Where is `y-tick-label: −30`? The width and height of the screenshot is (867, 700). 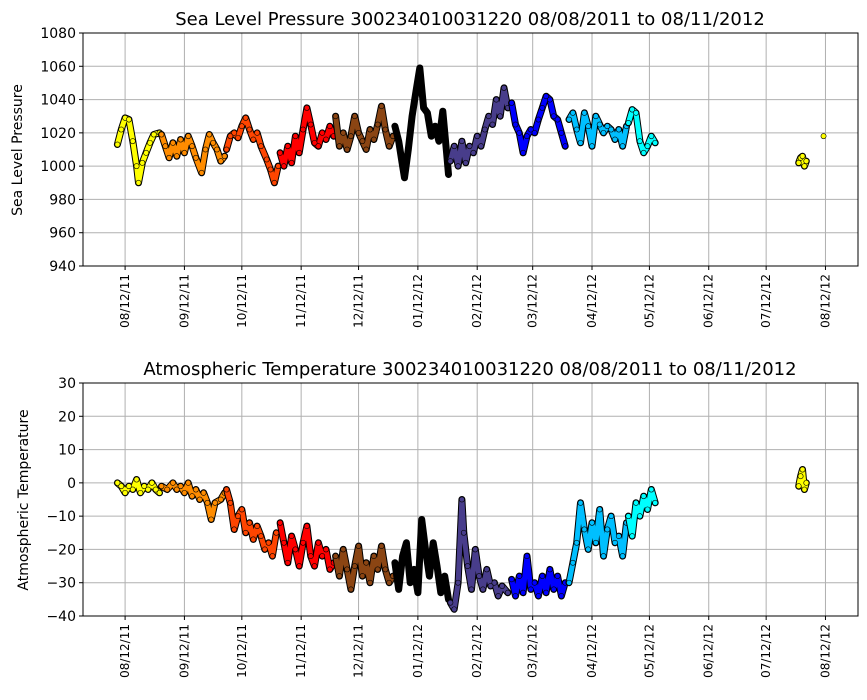 y-tick-label: −30 is located at coordinates (61, 584).